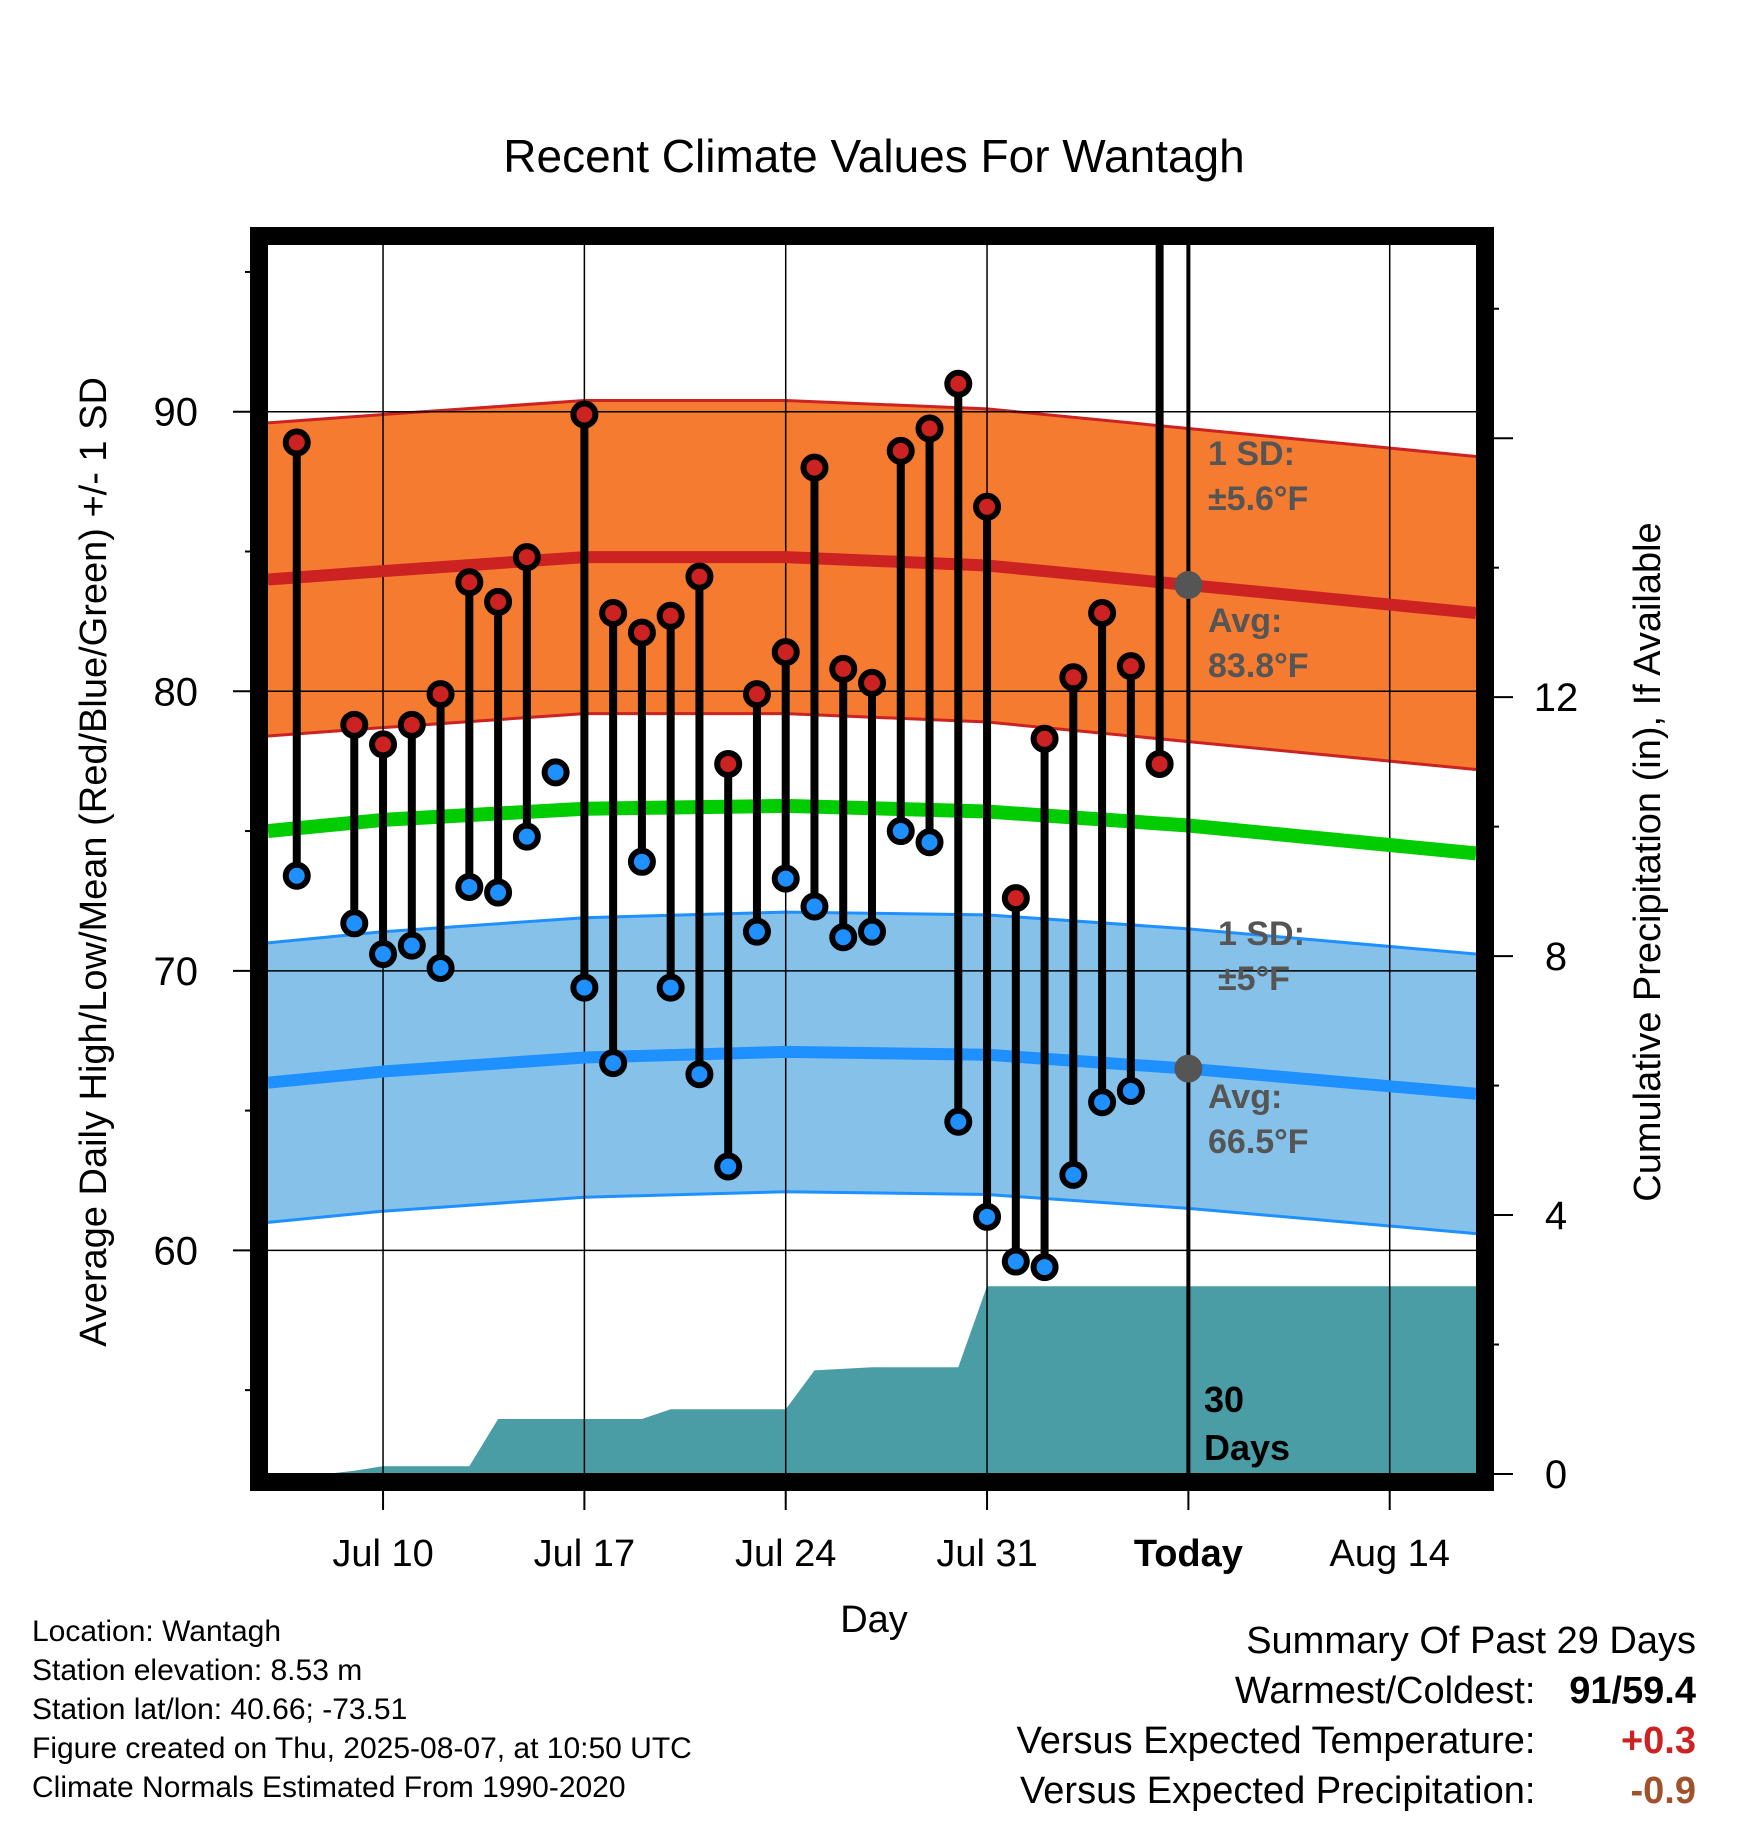  Describe the element at coordinates (1254, 979) in the screenshot. I see `low-sd-value: ±5°F` at that location.